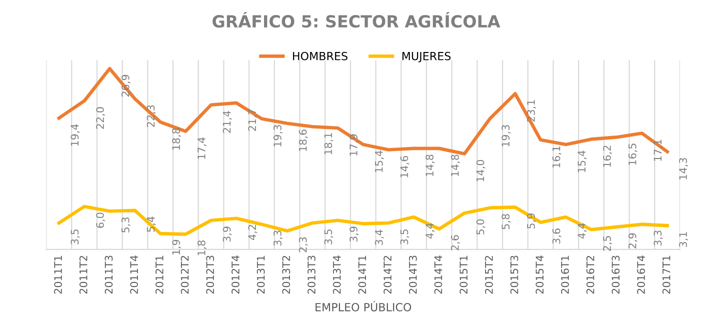 The height and width of the screenshot is (326, 712). What do you see at coordinates (329, 143) in the screenshot?
I see `data-label: 18,1` at bounding box center [329, 143].